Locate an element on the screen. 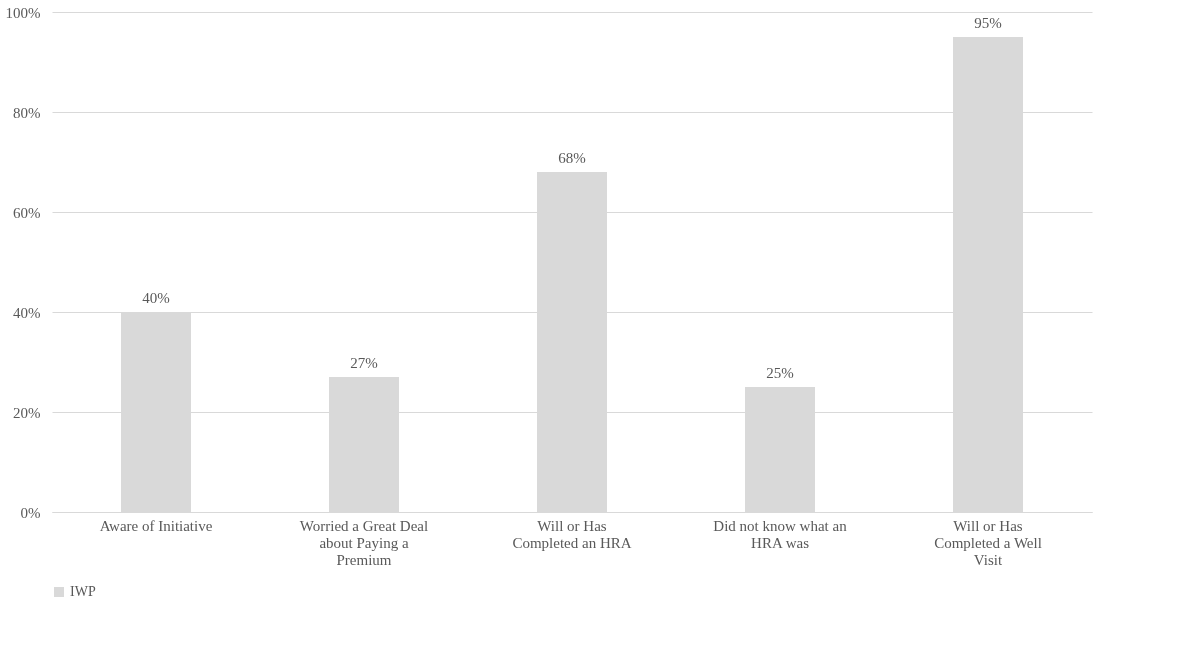  x-tick-label: Did not know what an HRA was is located at coordinates (780, 534).